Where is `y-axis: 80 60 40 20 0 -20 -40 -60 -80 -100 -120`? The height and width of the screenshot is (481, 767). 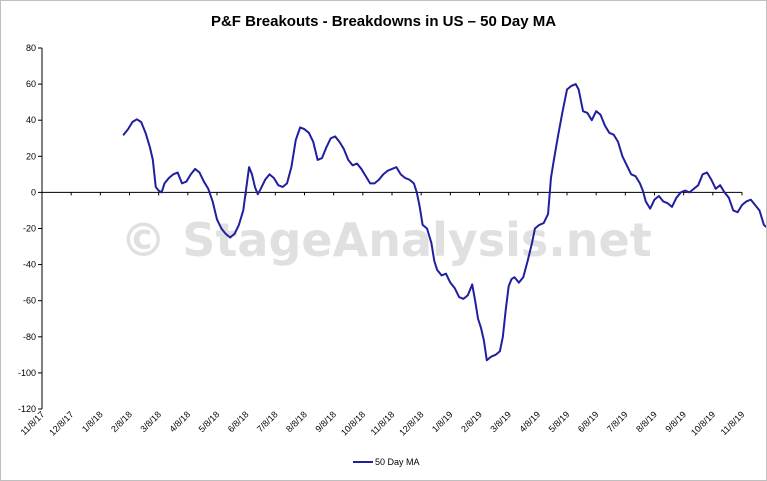 y-axis: 80 60 40 20 0 -20 -40 -60 -80 -100 -120 is located at coordinates (30, 228).